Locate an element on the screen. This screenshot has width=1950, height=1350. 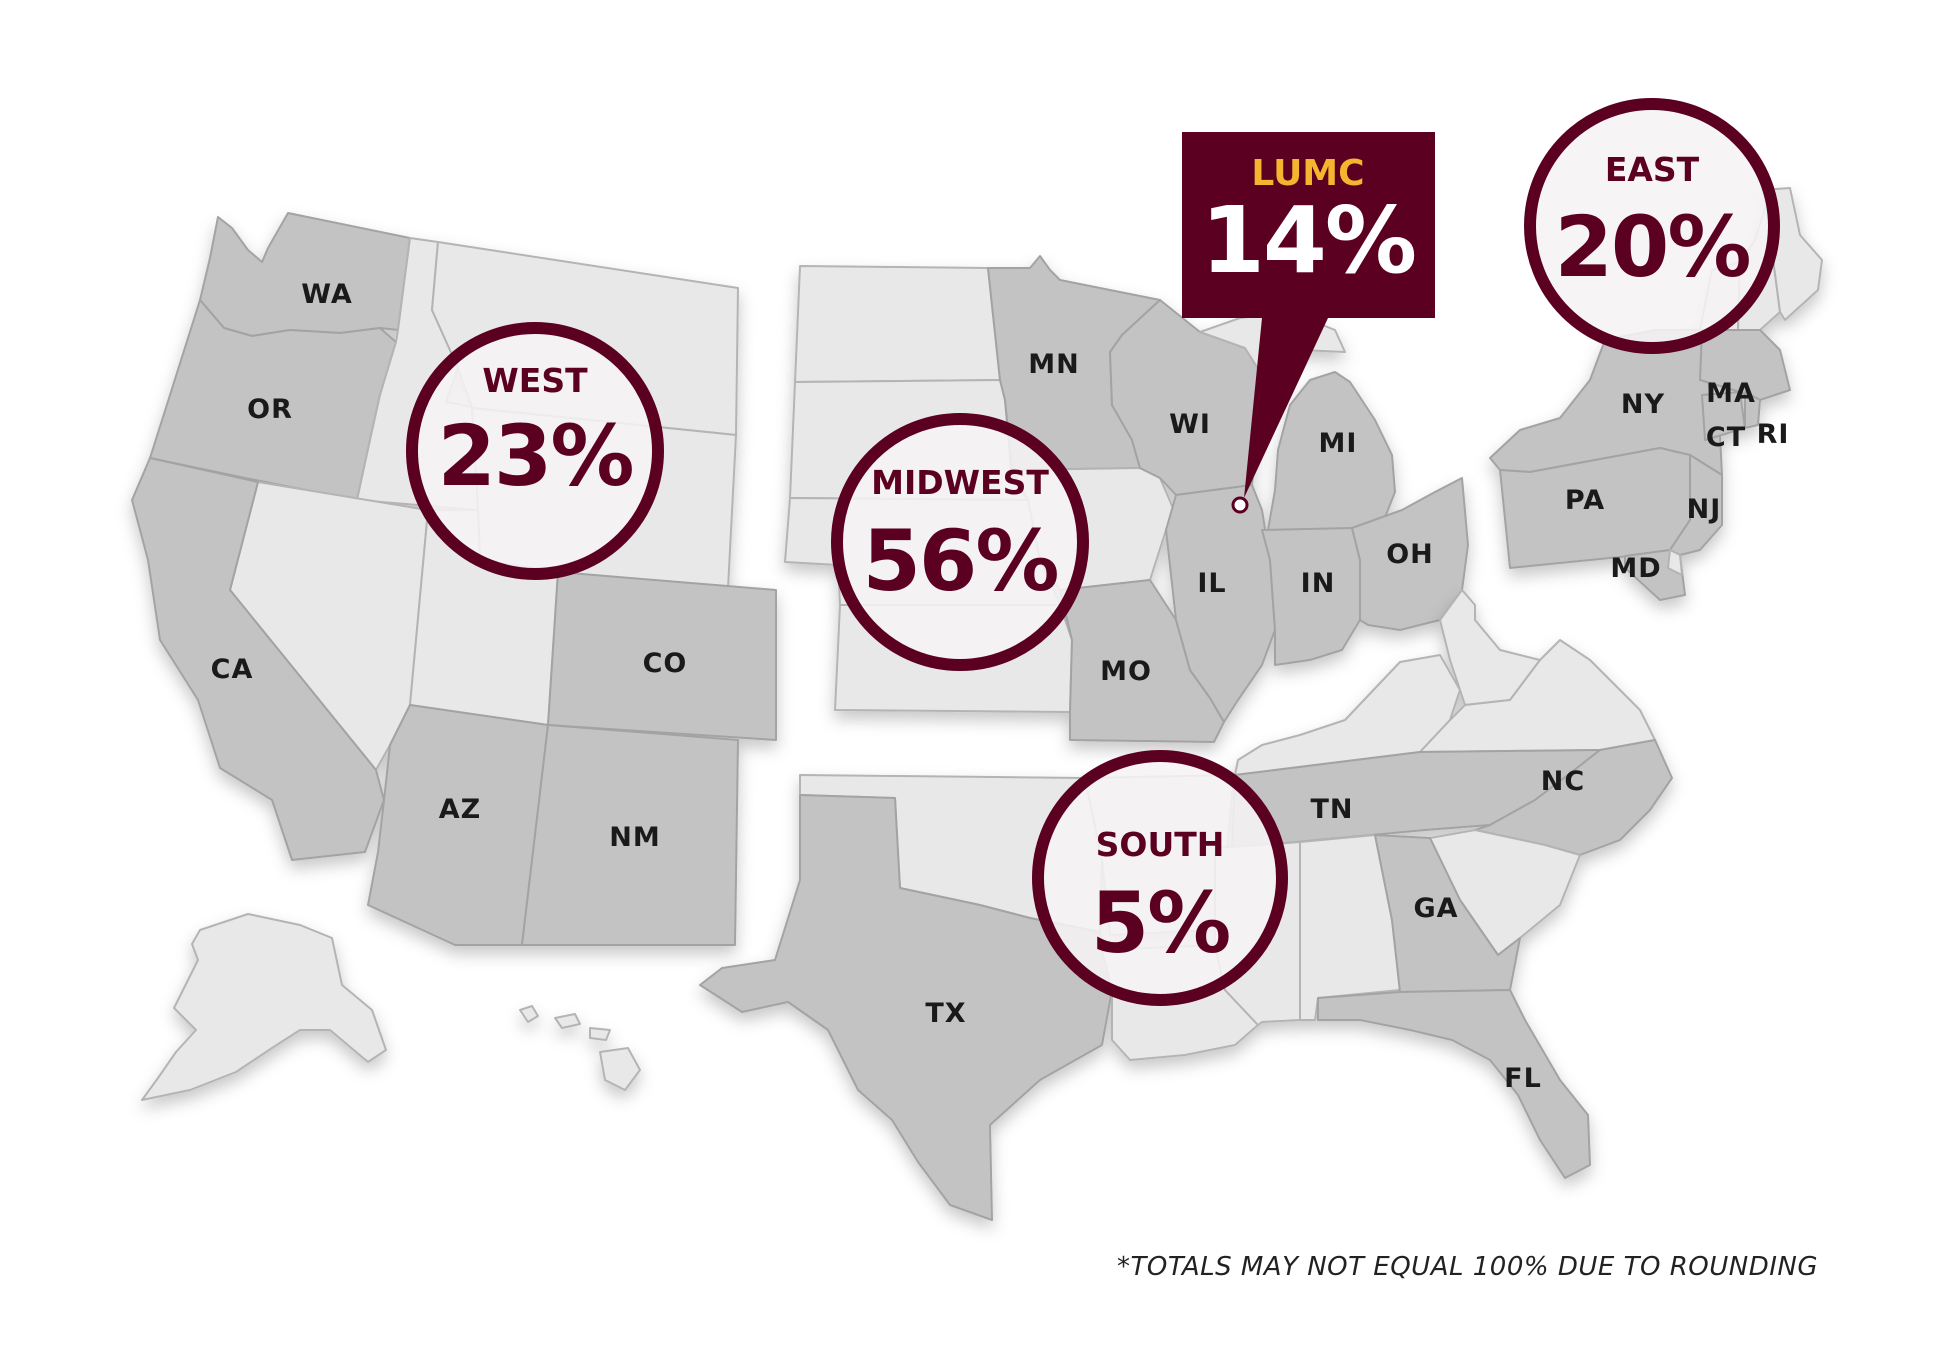
state-nj is located at coordinates (1696, 505).